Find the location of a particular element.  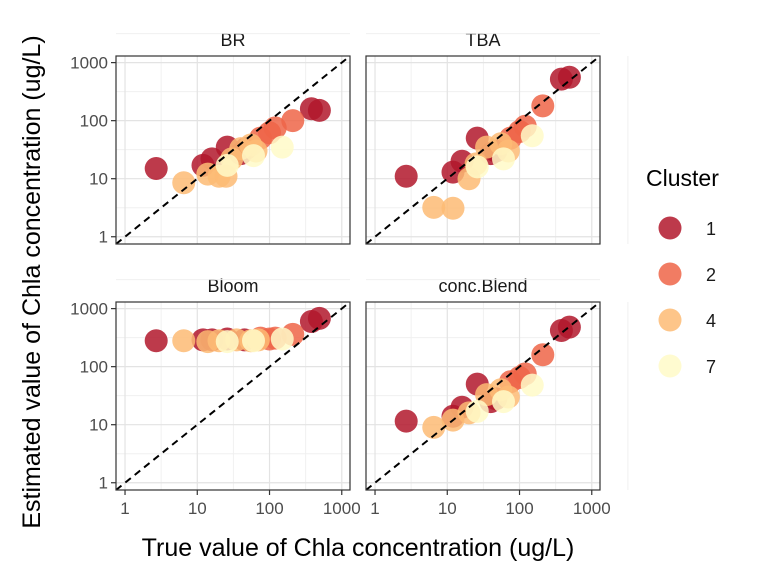

facet-panel-conc-blend: conc.Blend 1 10 100 1000 is located at coordinates (497, 397).